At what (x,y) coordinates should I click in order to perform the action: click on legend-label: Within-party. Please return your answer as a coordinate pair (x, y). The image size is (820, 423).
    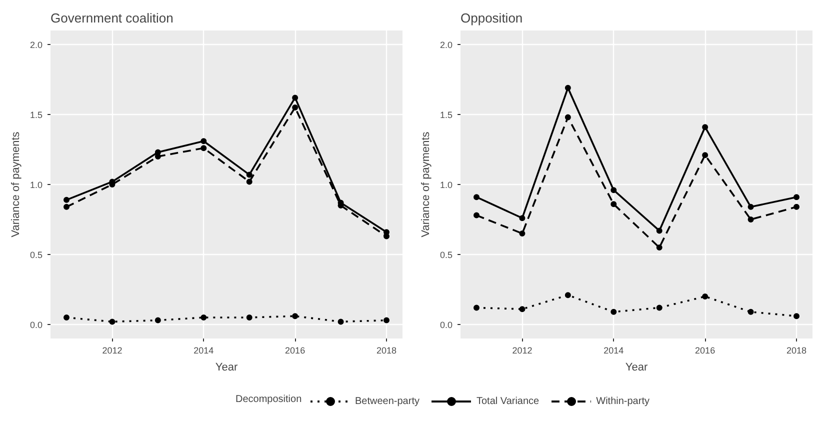
    Looking at the image, I should click on (623, 401).